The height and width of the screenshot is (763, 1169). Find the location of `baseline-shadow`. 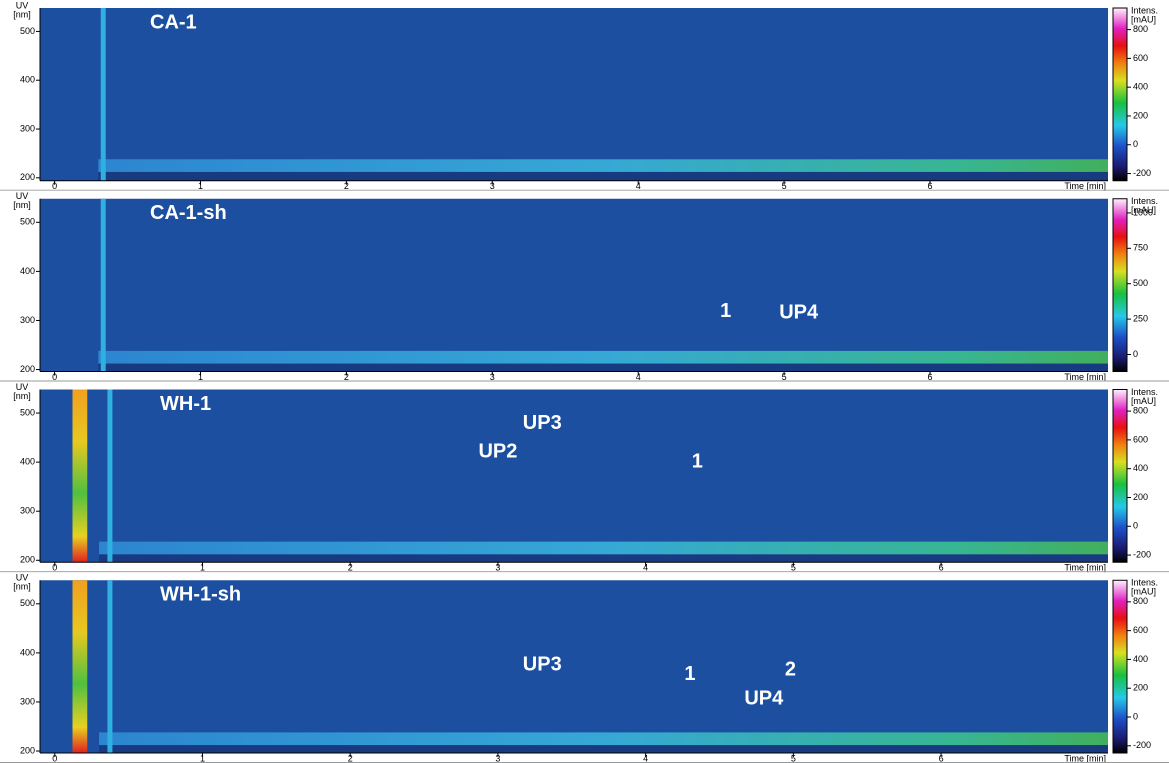

baseline-shadow is located at coordinates (603, 749).